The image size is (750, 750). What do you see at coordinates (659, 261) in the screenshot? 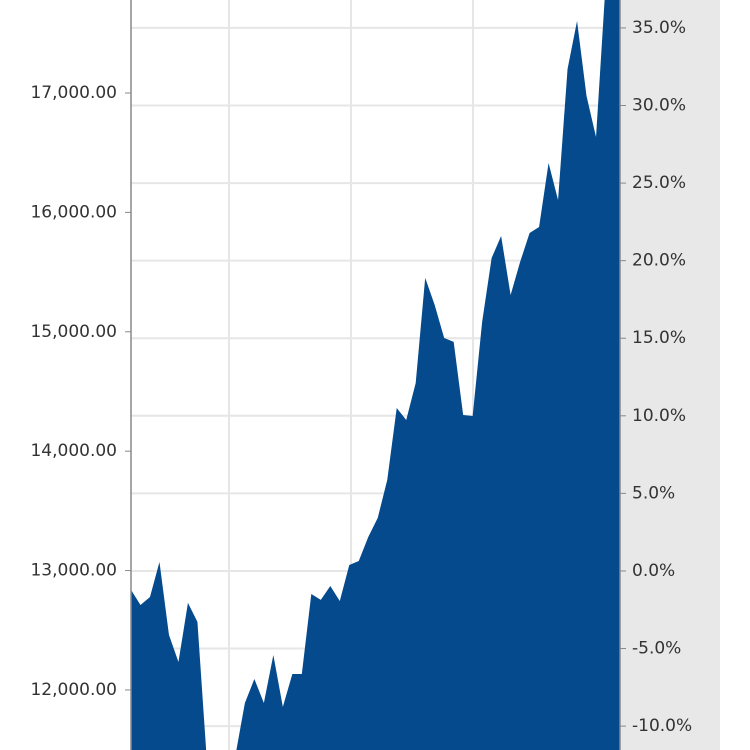
I see `y2-tick-label: 20.0%` at bounding box center [659, 261].